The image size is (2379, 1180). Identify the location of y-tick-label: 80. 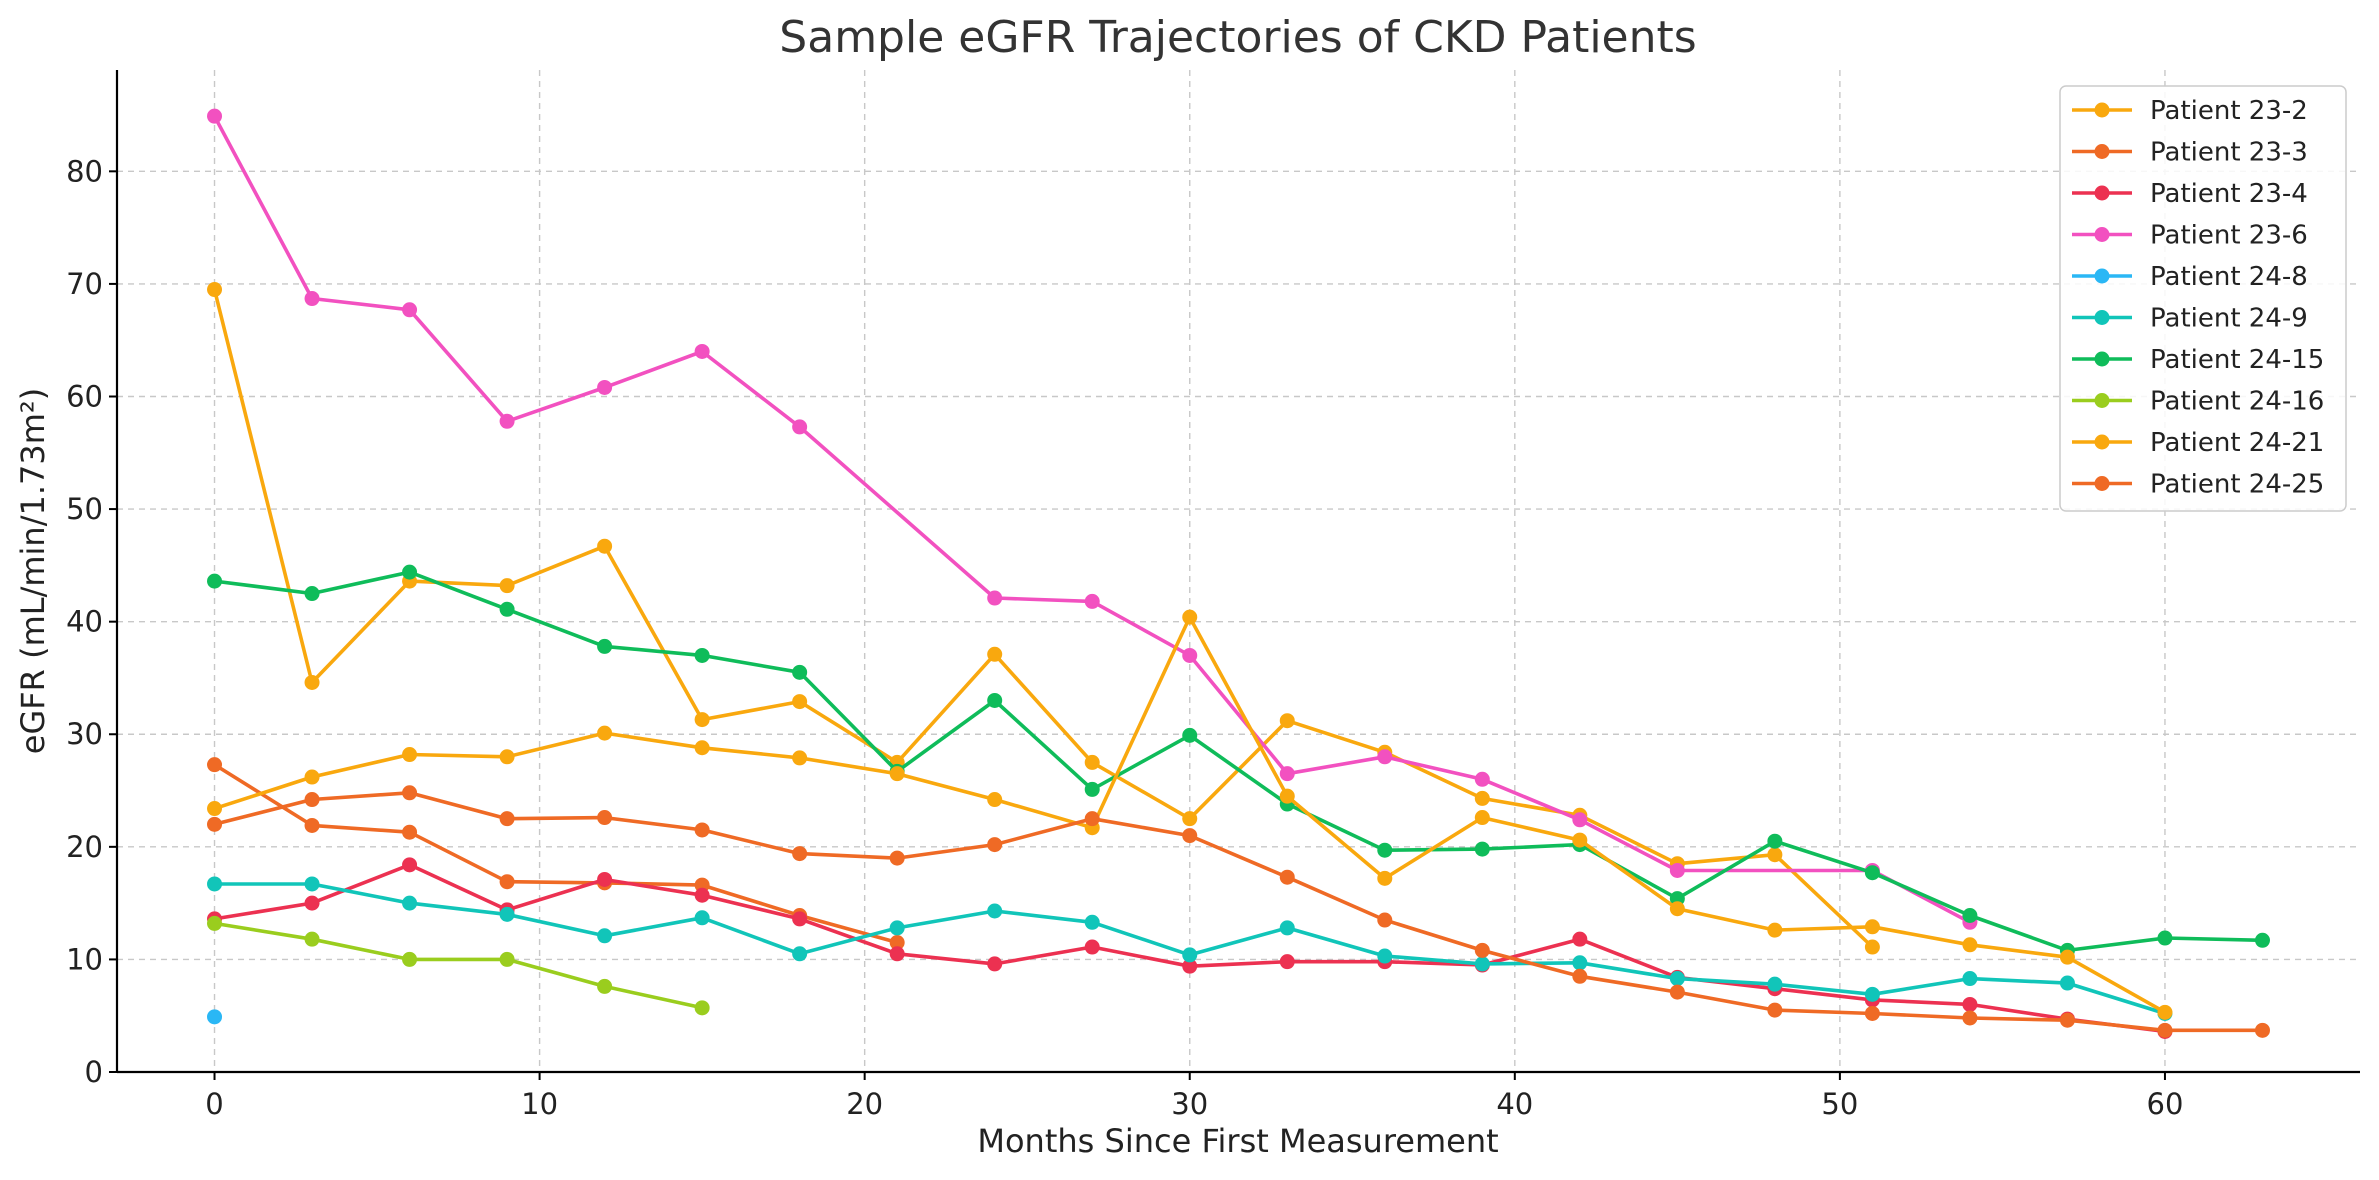
(84, 171).